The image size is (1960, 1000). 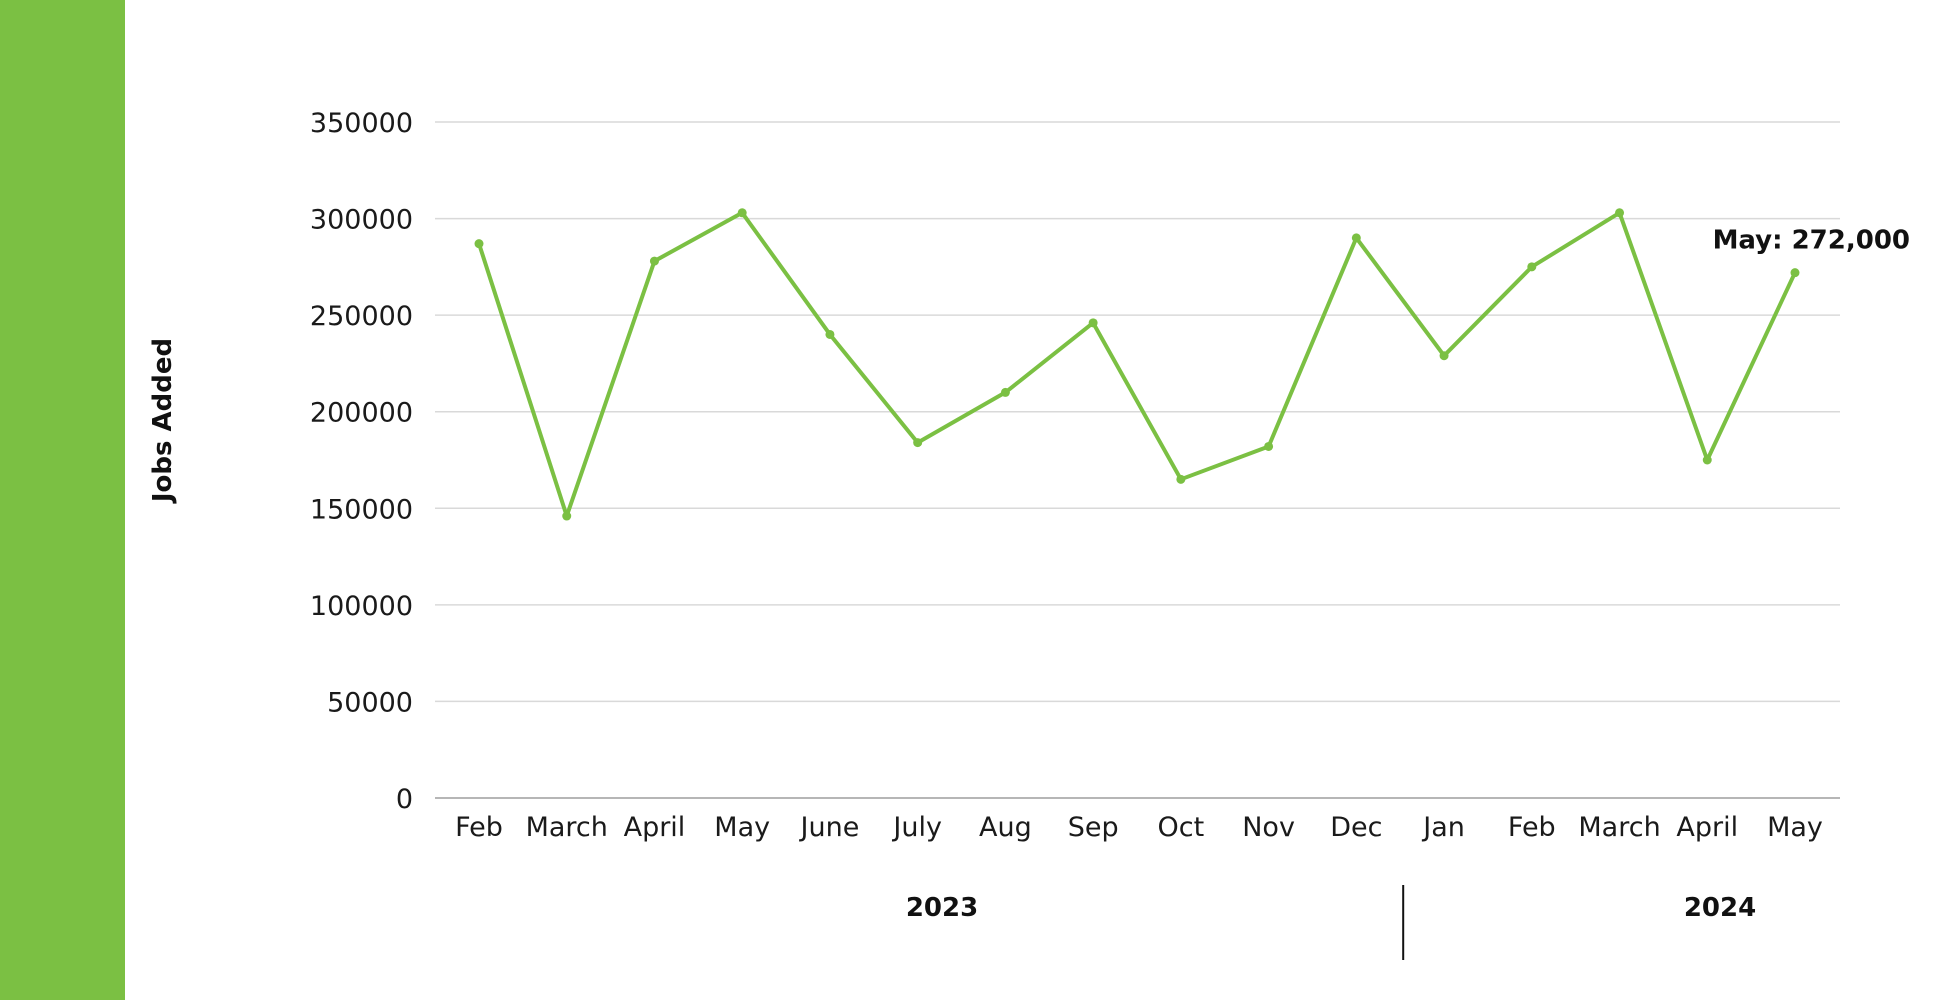 I want to click on x-tick-label: Nov, so click(x=1268, y=827).